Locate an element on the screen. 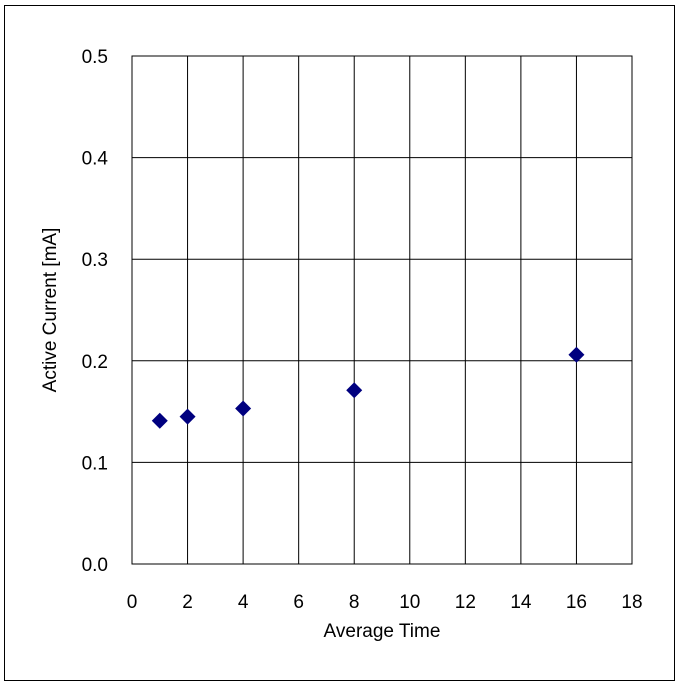 This screenshot has width=680, height=686. x-tick-labels: 0 2 4 6 8 10 12 14 16 18 is located at coordinates (385, 602).